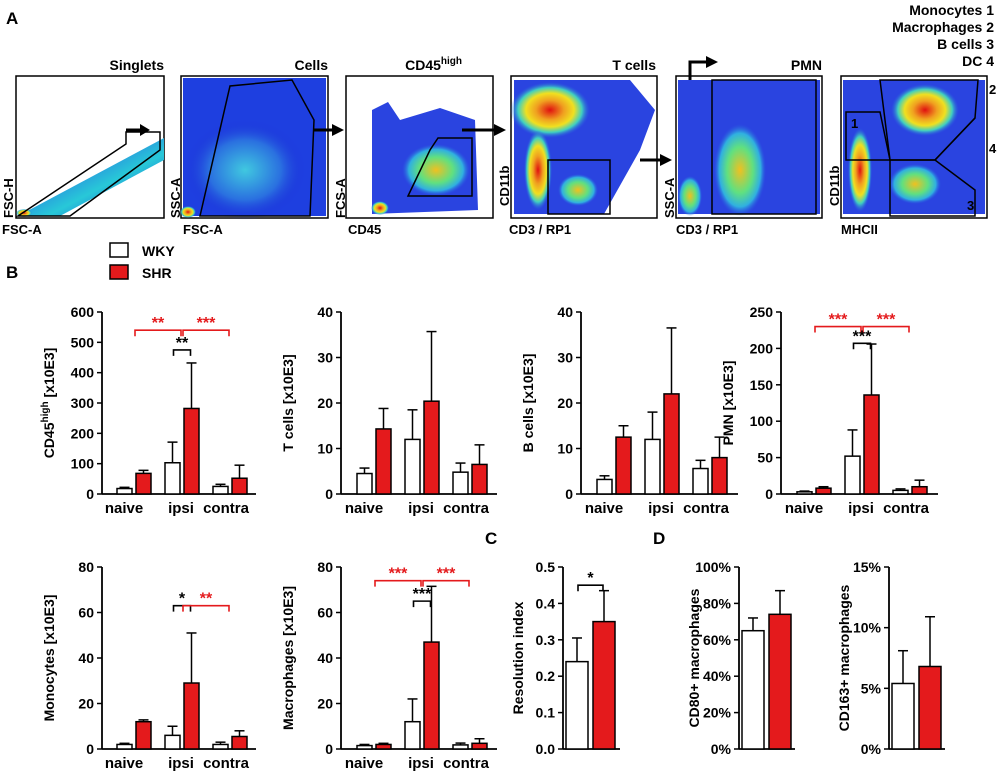 The height and width of the screenshot is (780, 1000). I want to click on y-tick-label: 20%, so click(717, 713).